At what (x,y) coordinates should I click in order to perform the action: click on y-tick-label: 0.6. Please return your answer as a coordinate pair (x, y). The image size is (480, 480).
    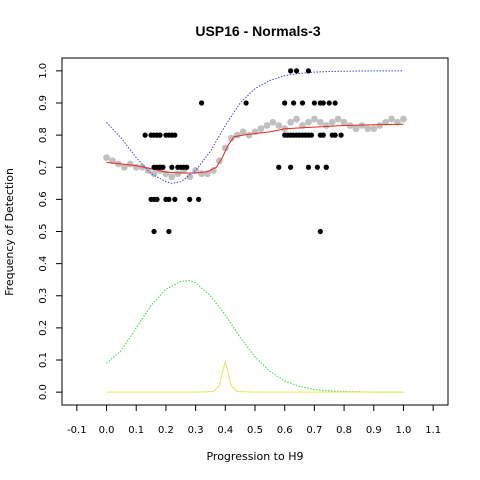
    Looking at the image, I should click on (43, 199).